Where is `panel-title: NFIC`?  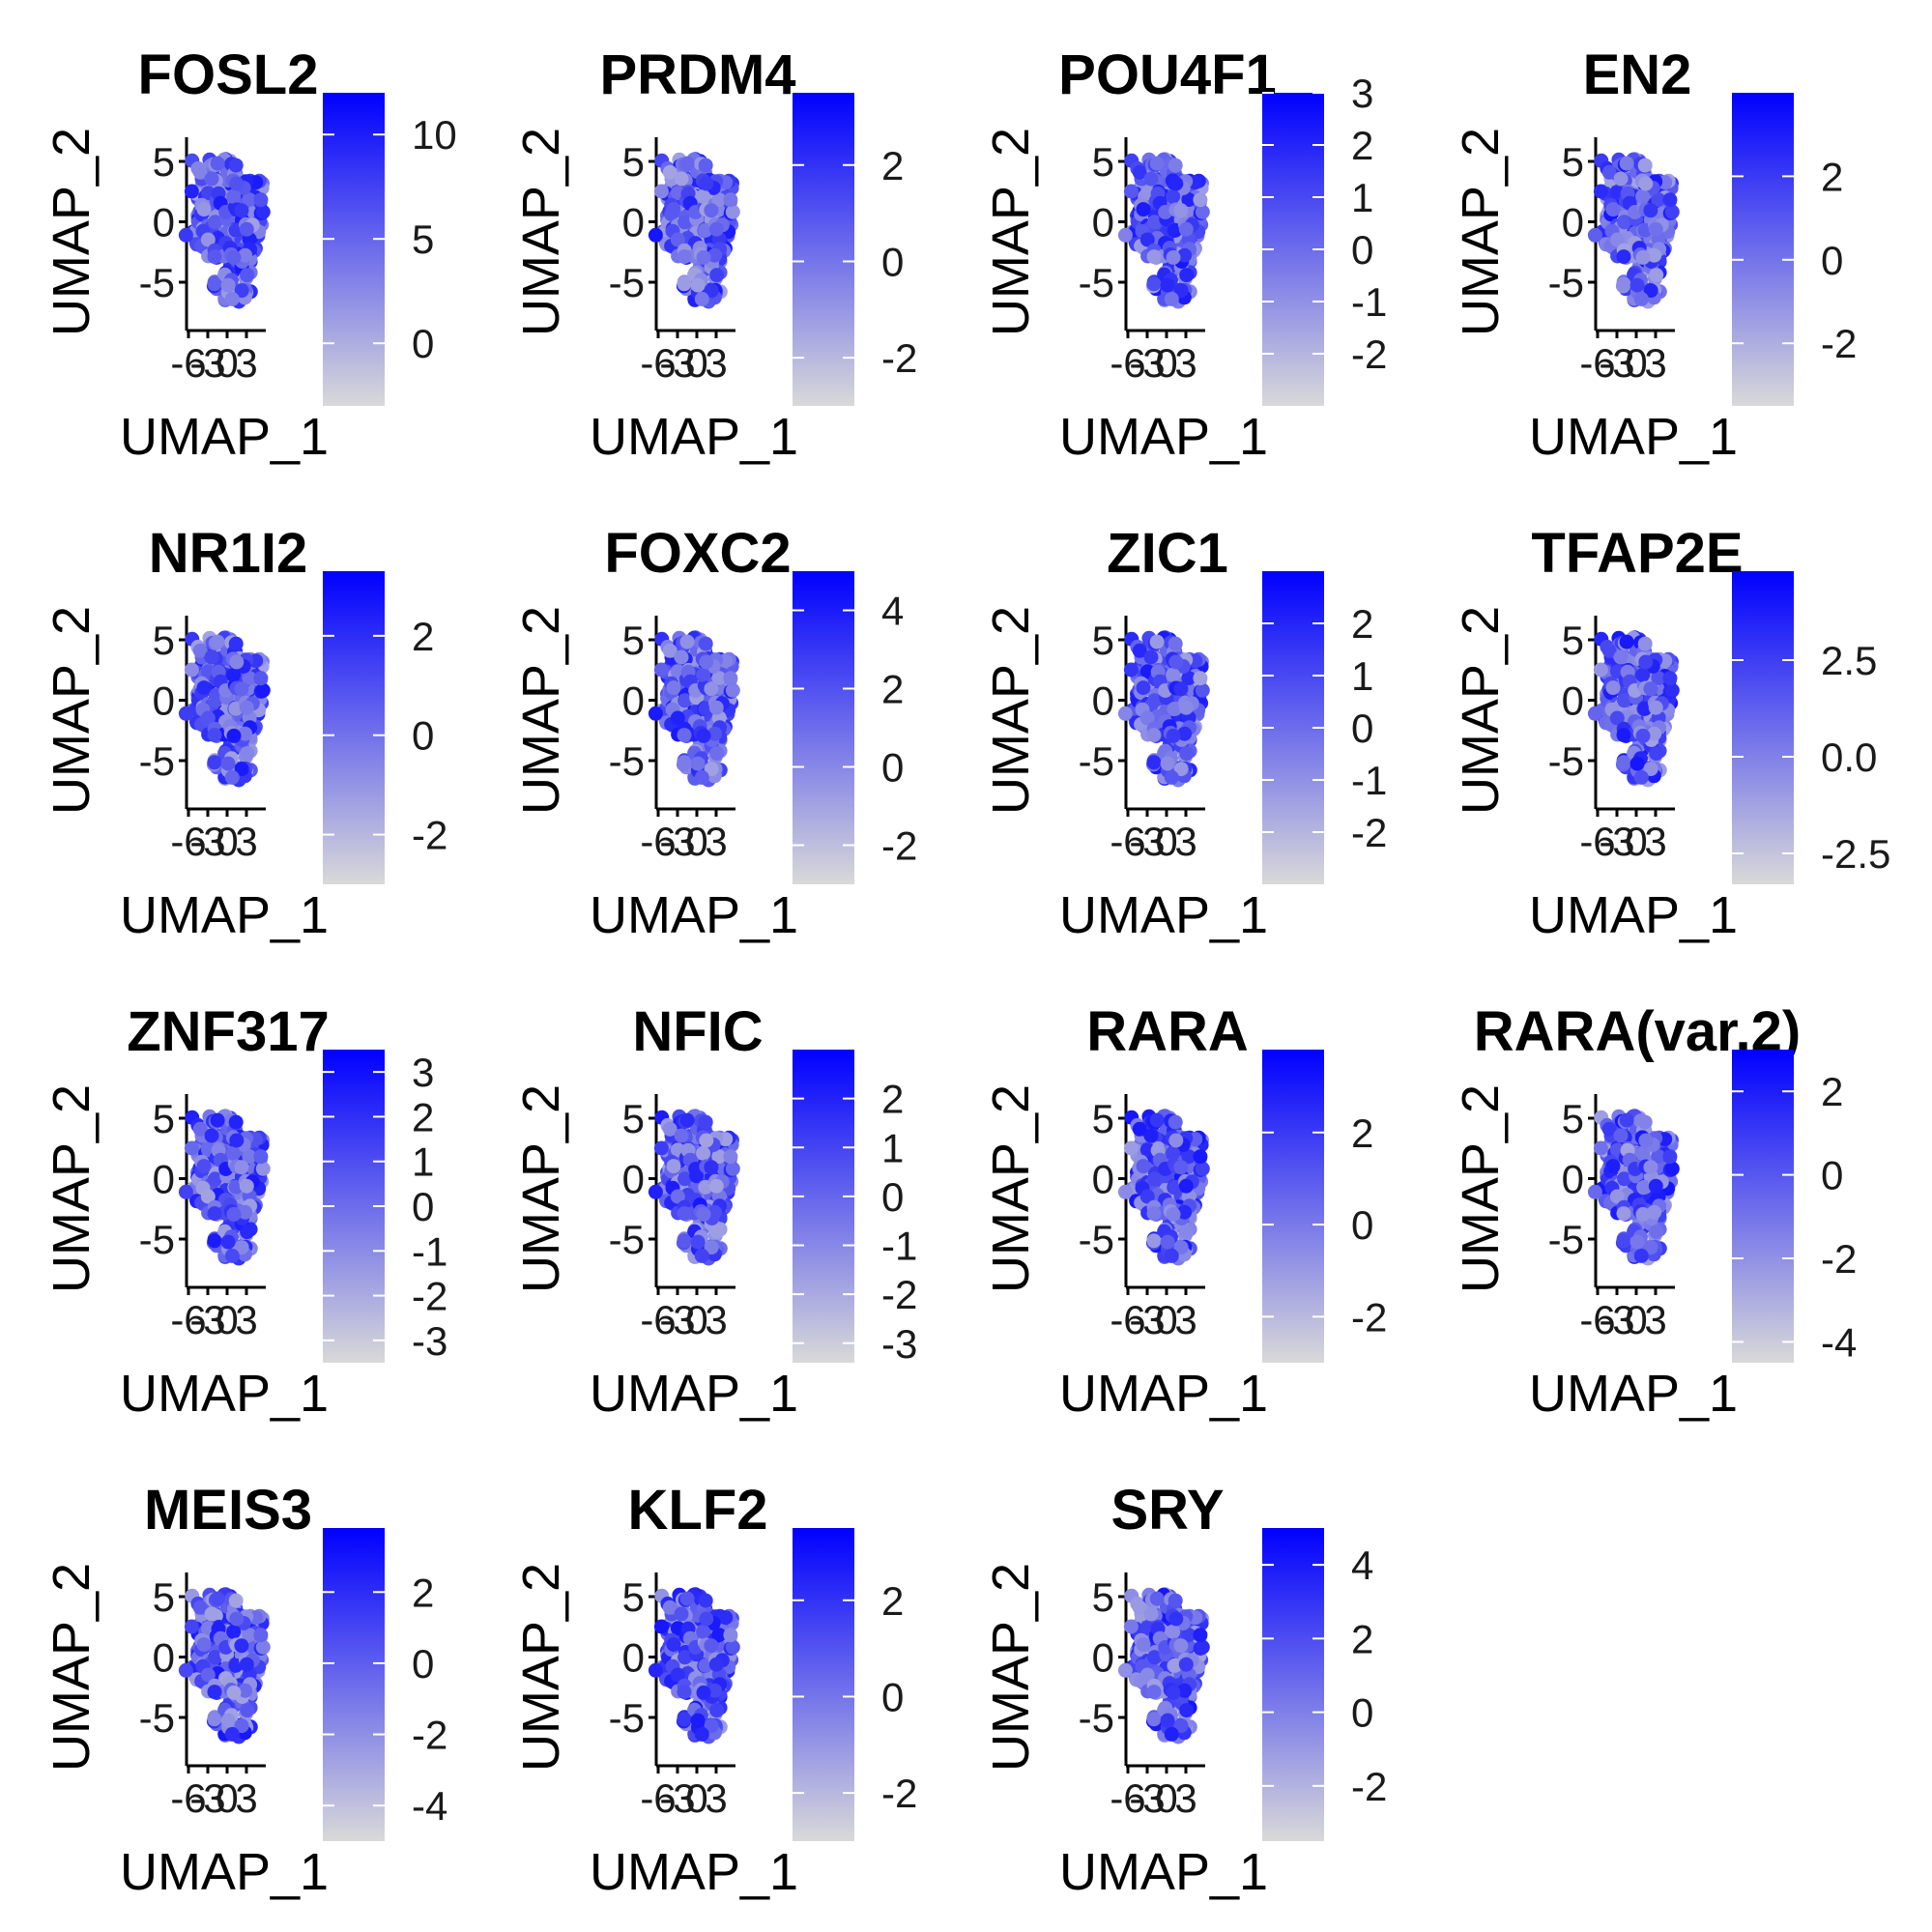
panel-title: NFIC is located at coordinates (697, 1031).